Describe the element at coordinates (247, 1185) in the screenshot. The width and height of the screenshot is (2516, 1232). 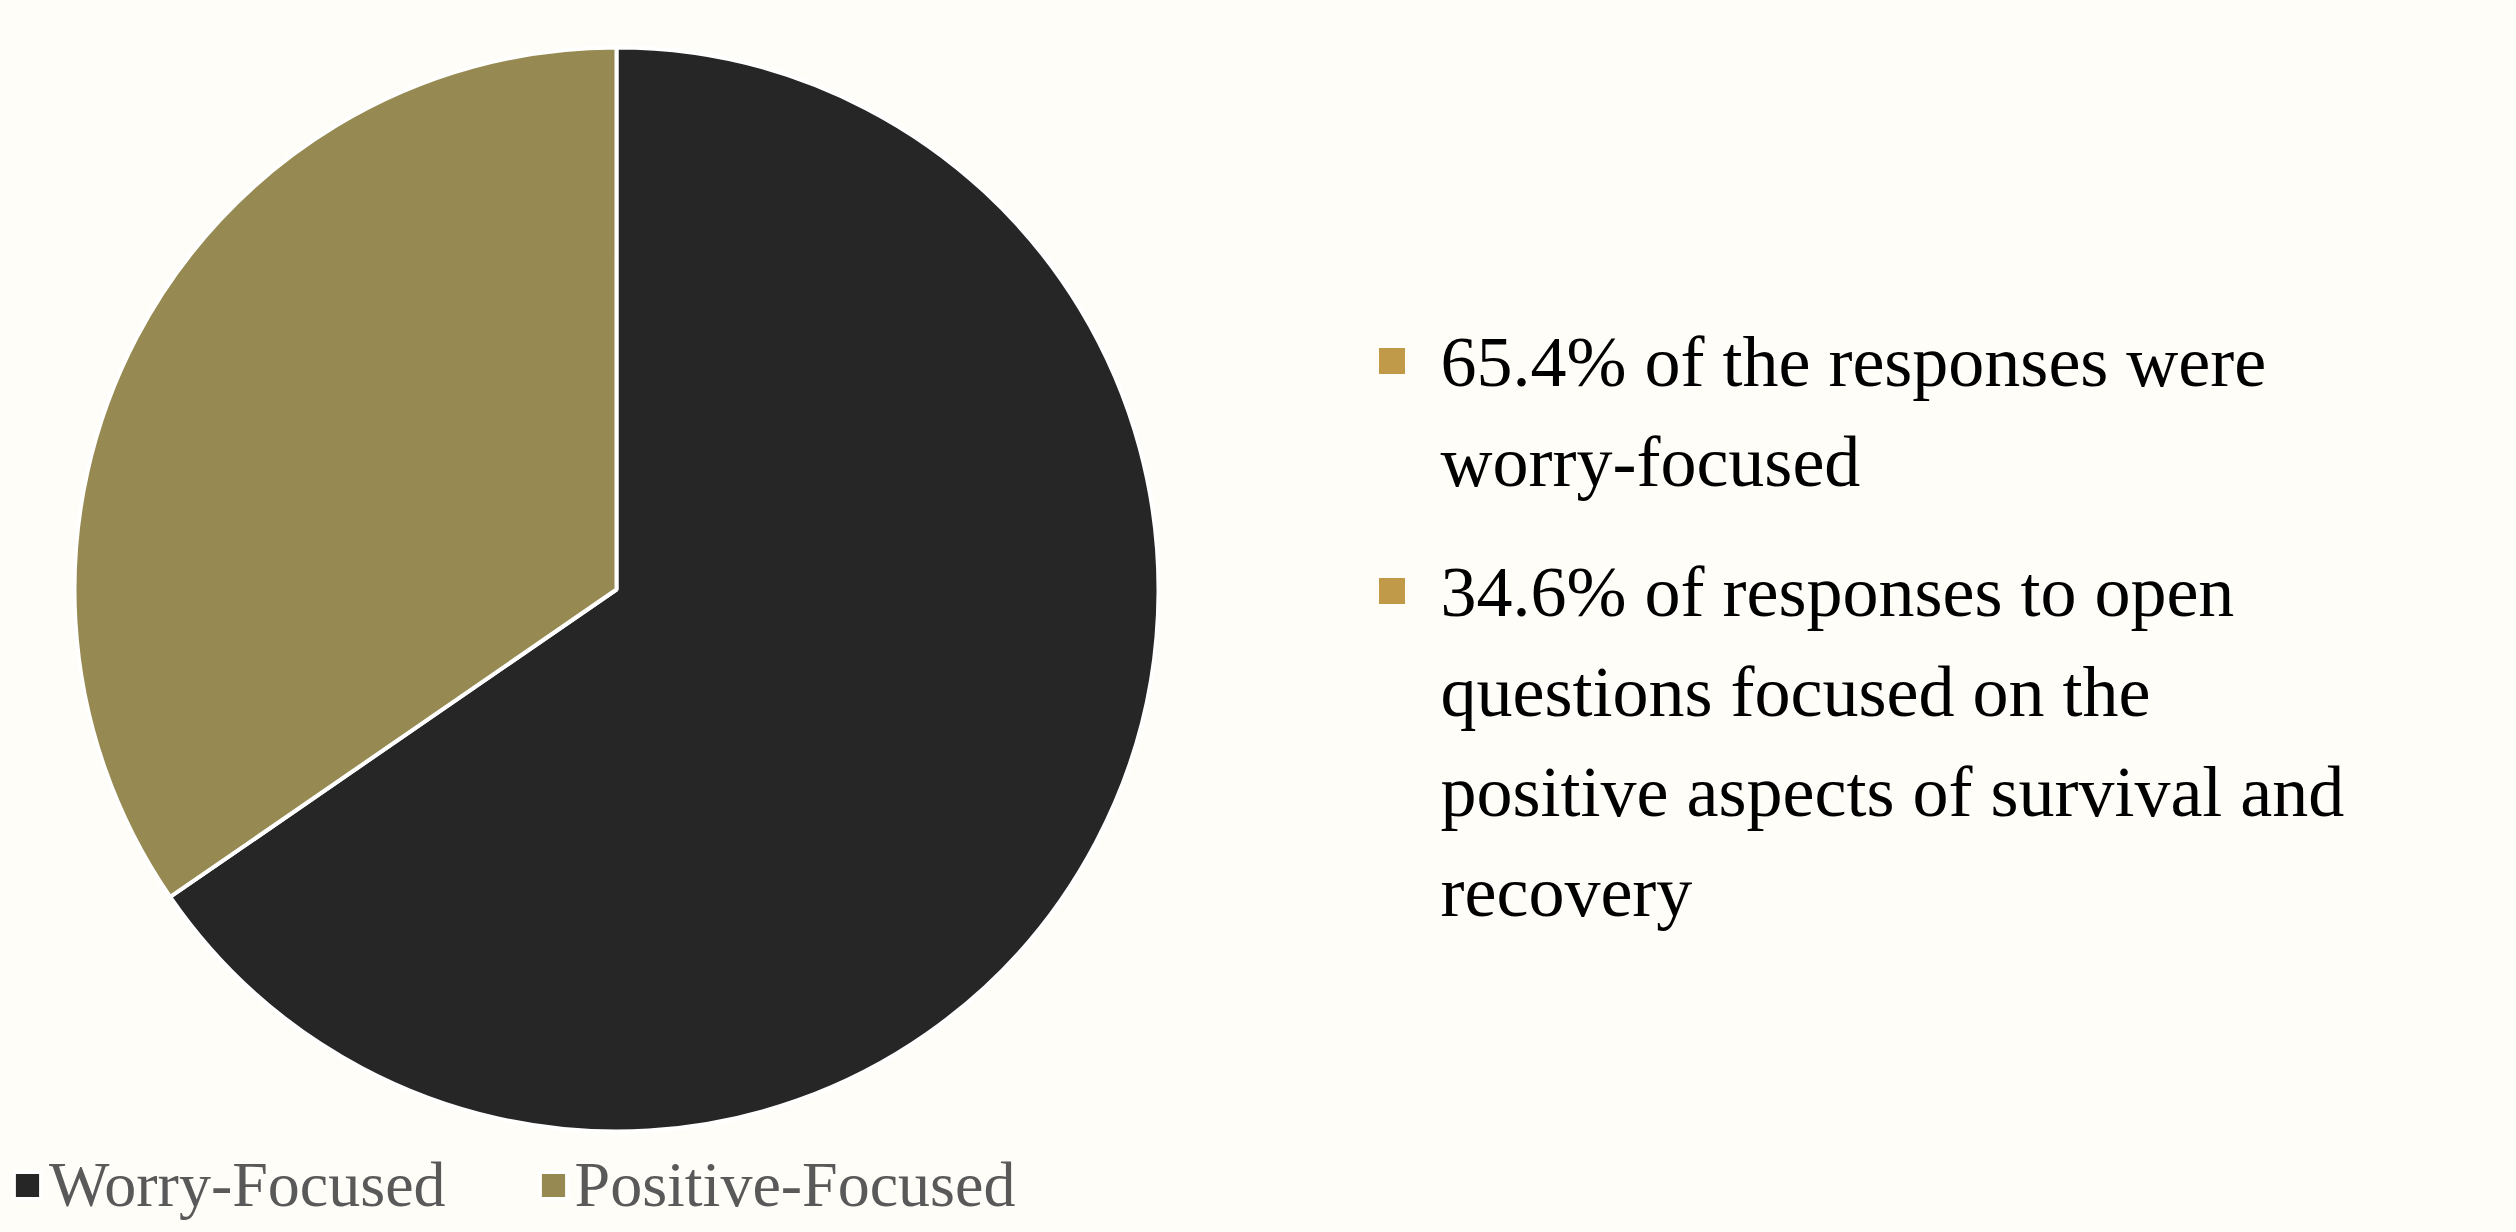
I see `legend-label: Worry-Focused` at that location.